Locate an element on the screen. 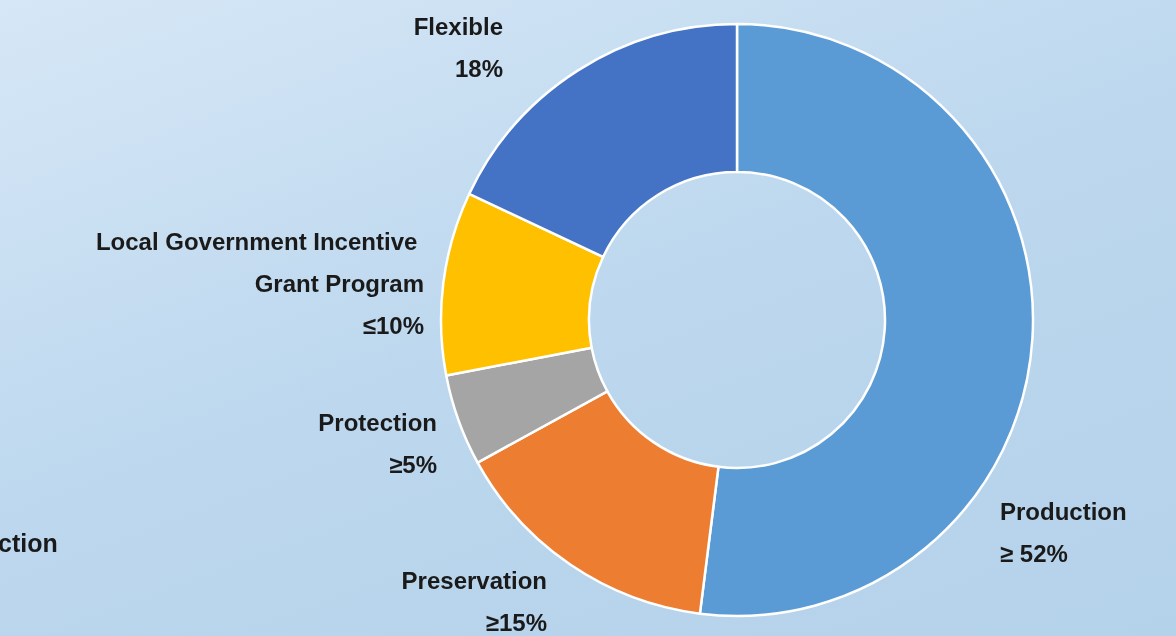  slice-label: Flexible is located at coordinates (458, 26).